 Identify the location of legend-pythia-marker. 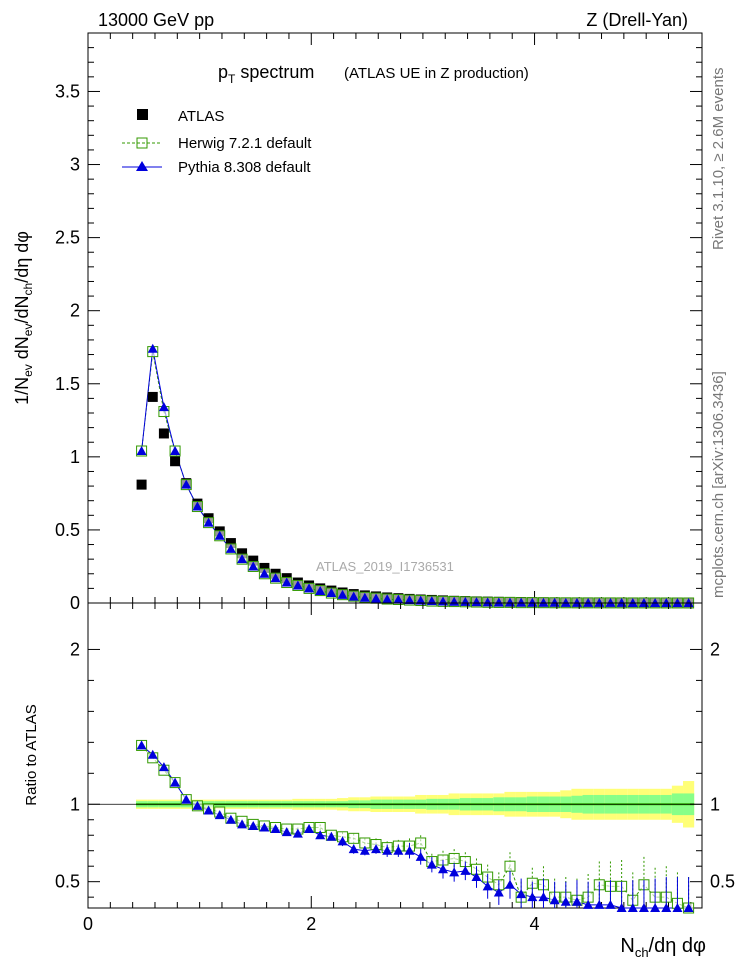
(142, 166).